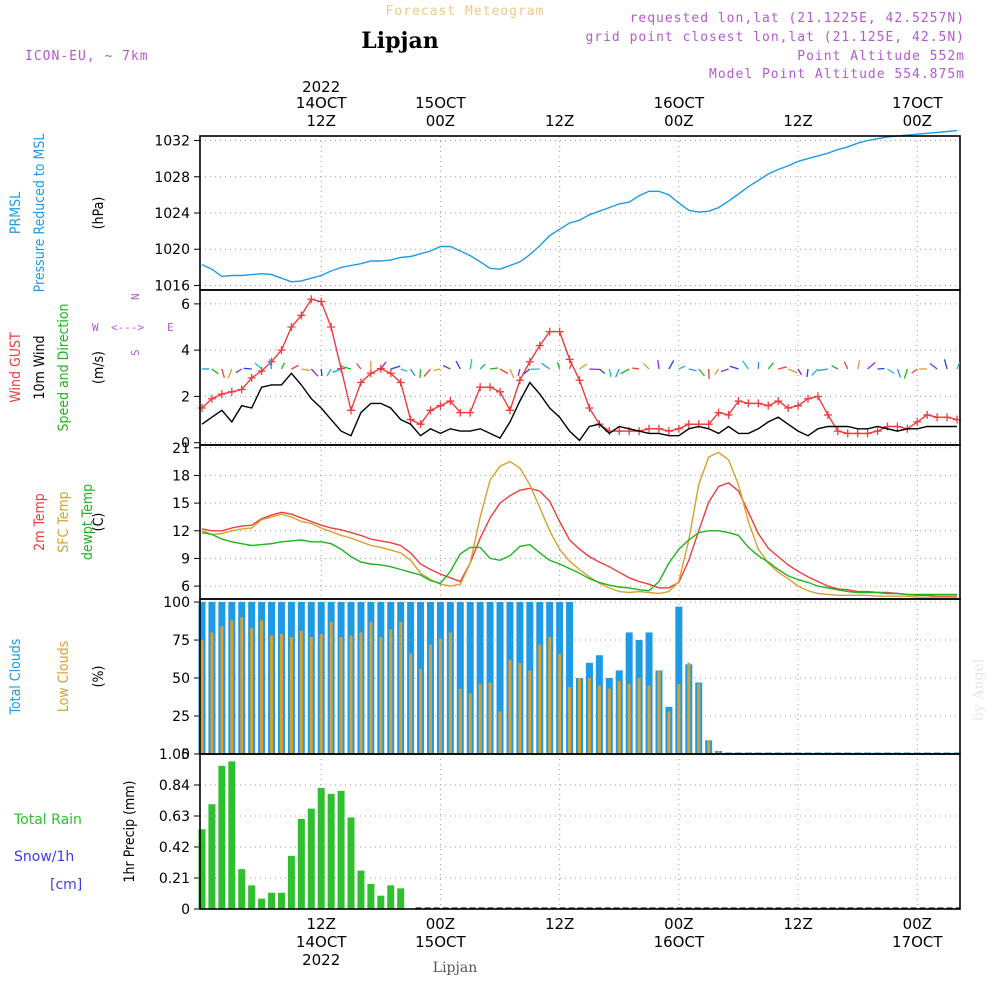  Describe the element at coordinates (321, 942) in the screenshot. I see `bottom-time-label: 14OCT` at that location.